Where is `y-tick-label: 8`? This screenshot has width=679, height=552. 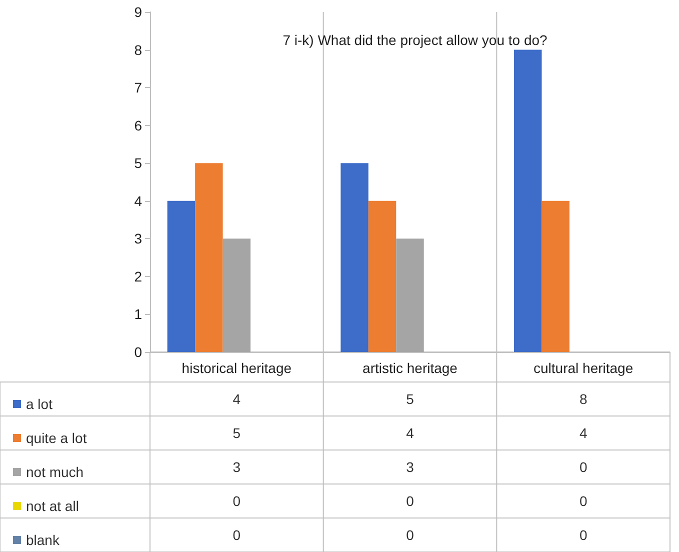
y-tick-label: 8 is located at coordinates (138, 50).